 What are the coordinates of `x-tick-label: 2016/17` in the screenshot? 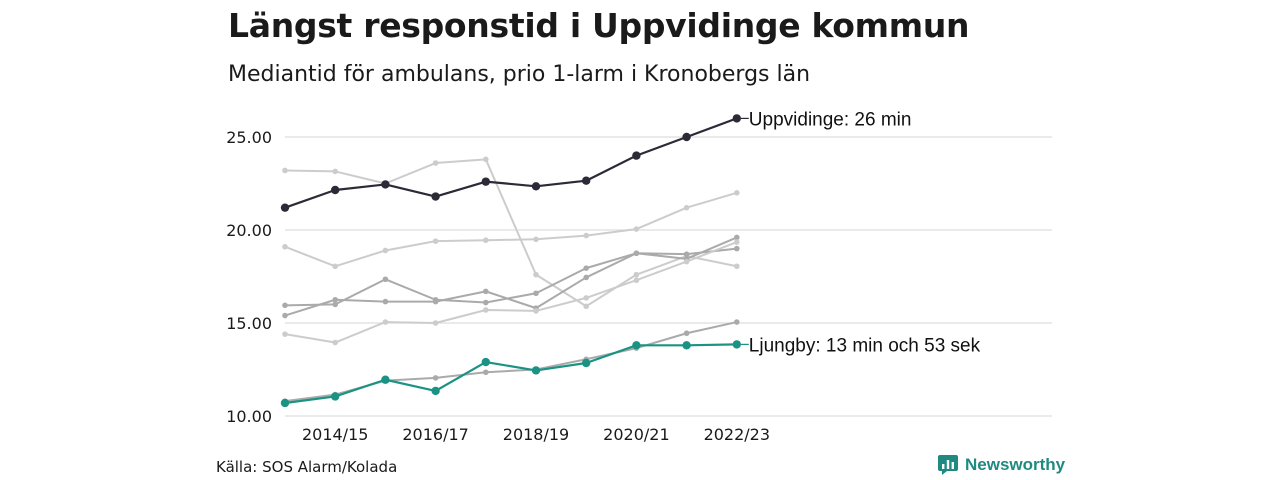 It's located at (435, 434).